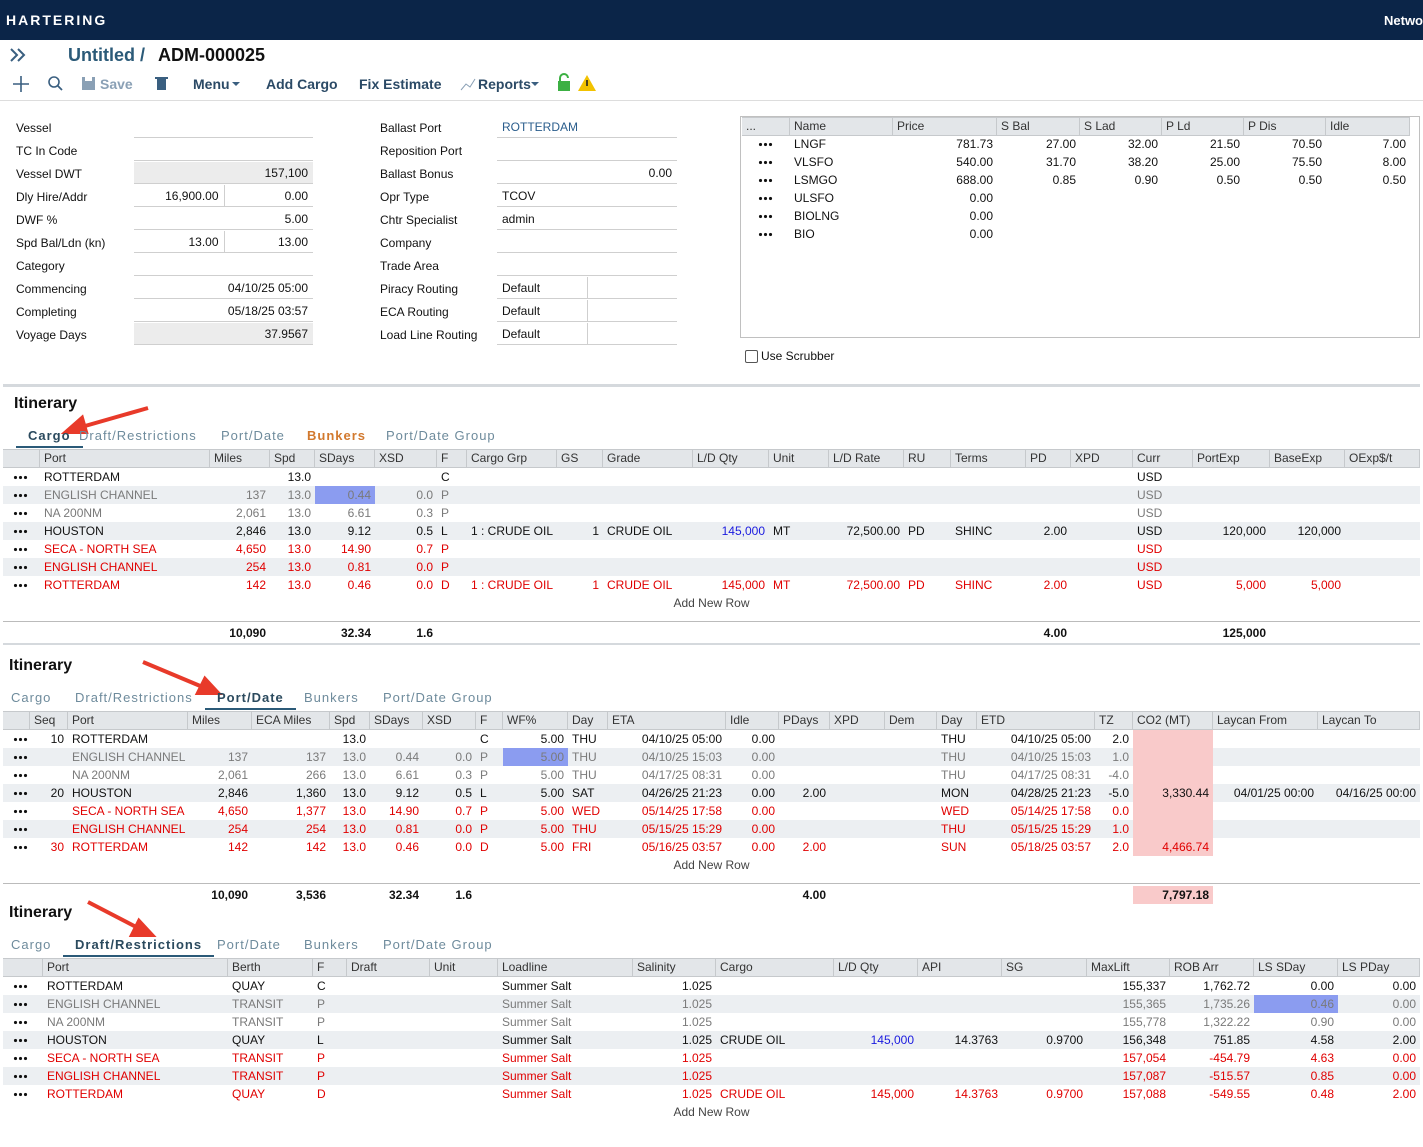  I want to click on add-row-link: Add New Row, so click(711, 603).